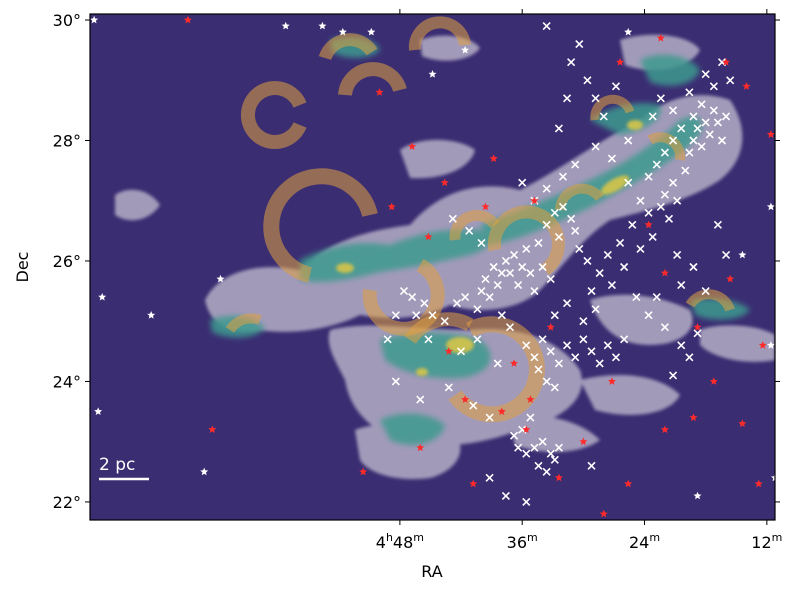  What do you see at coordinates (67, 141) in the screenshot?
I see `y-tick-label: 28°` at bounding box center [67, 141].